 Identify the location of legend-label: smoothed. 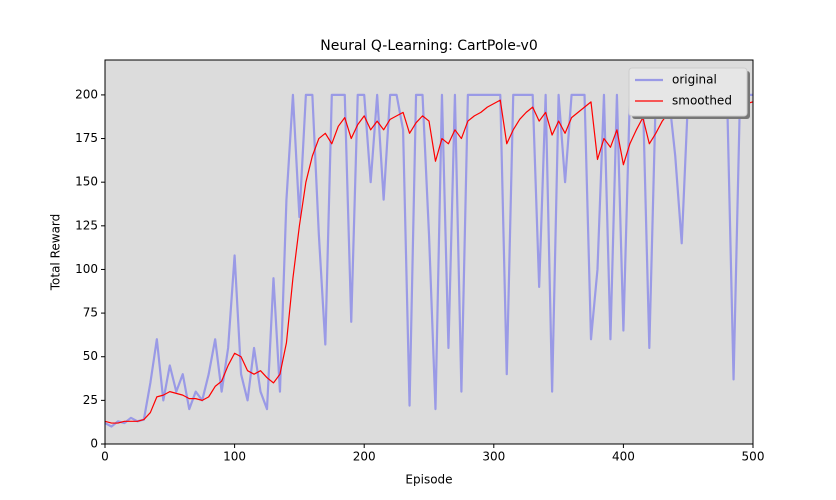
(702, 101).